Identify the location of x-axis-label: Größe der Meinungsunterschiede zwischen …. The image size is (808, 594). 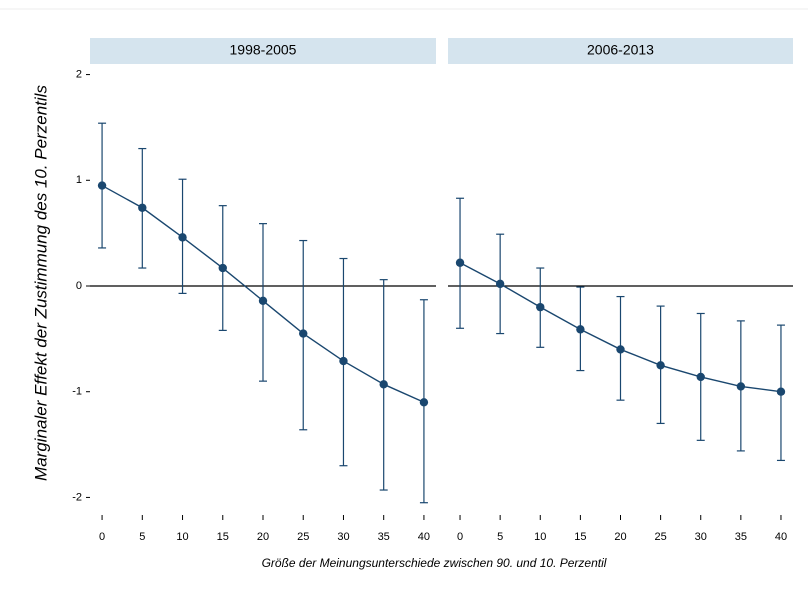
(434, 563).